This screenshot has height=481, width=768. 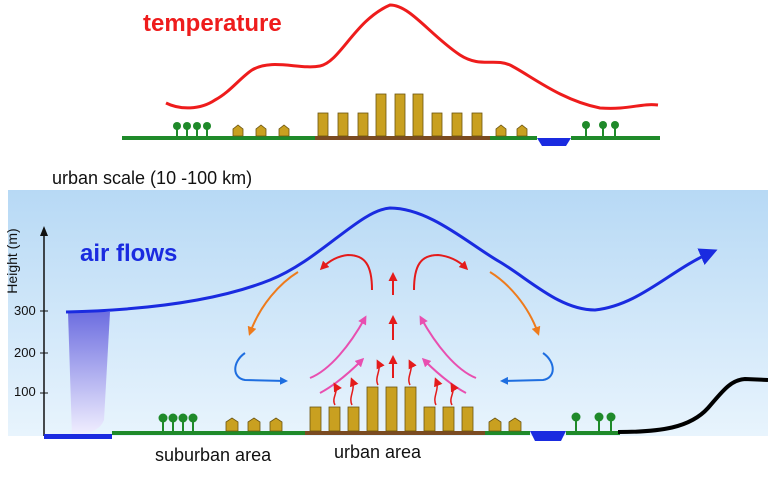 What do you see at coordinates (129, 253) in the screenshot?
I see `air-flows-title: air flows` at bounding box center [129, 253].